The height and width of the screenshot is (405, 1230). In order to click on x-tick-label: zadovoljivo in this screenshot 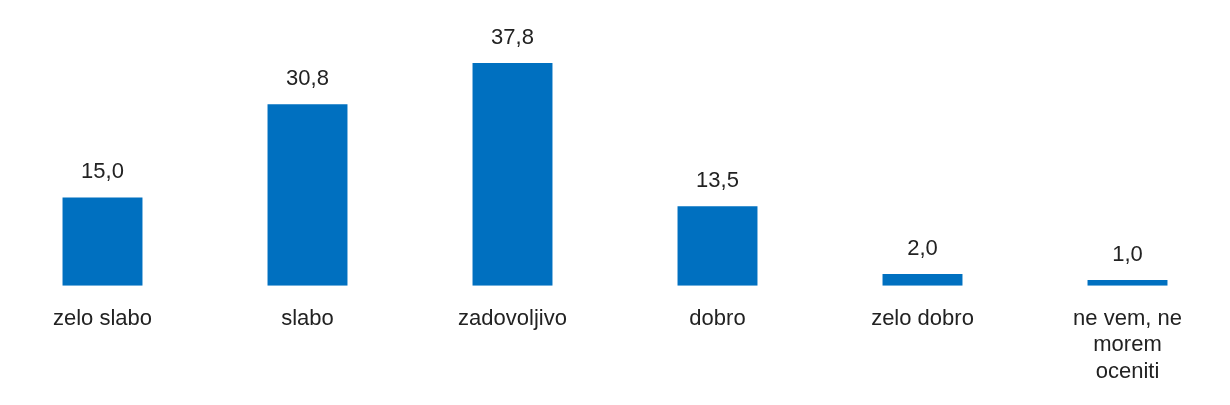, I will do `click(512, 318)`.